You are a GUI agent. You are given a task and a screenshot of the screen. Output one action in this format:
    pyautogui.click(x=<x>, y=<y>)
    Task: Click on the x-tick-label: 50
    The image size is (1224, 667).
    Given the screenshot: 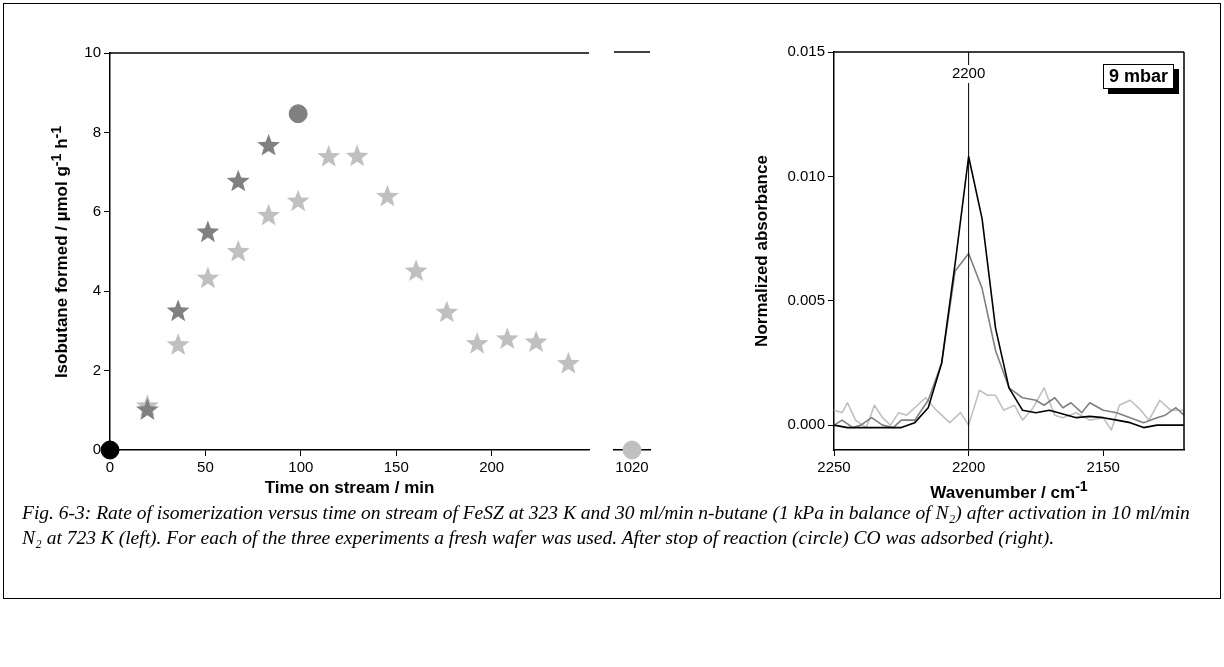 What is the action you would take?
    pyautogui.click(x=205, y=467)
    